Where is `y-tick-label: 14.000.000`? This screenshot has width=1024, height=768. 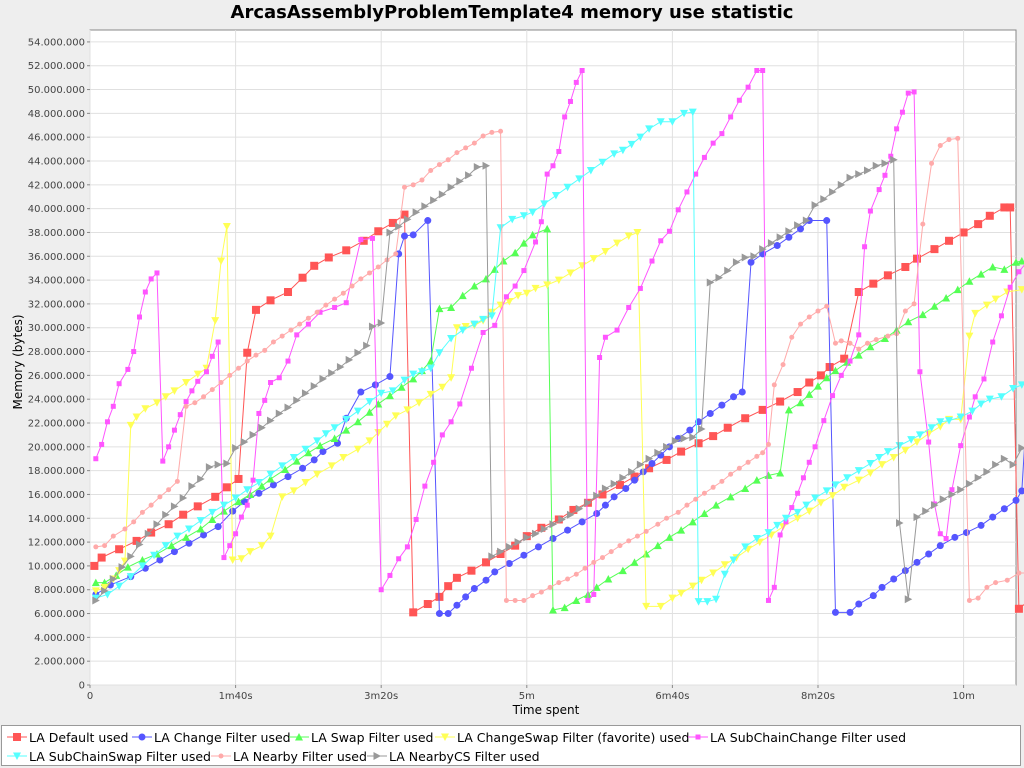
y-tick-label: 14.000.000 is located at coordinates (56, 519).